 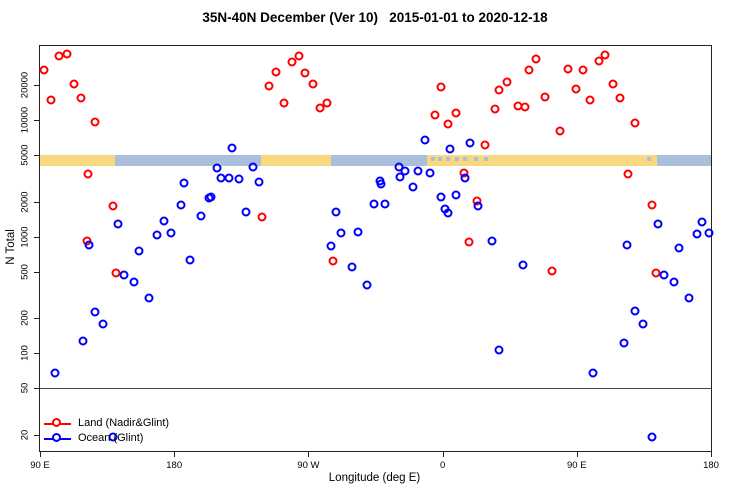 I want to click on y-tick-label: 10000, so click(x=25, y=120).